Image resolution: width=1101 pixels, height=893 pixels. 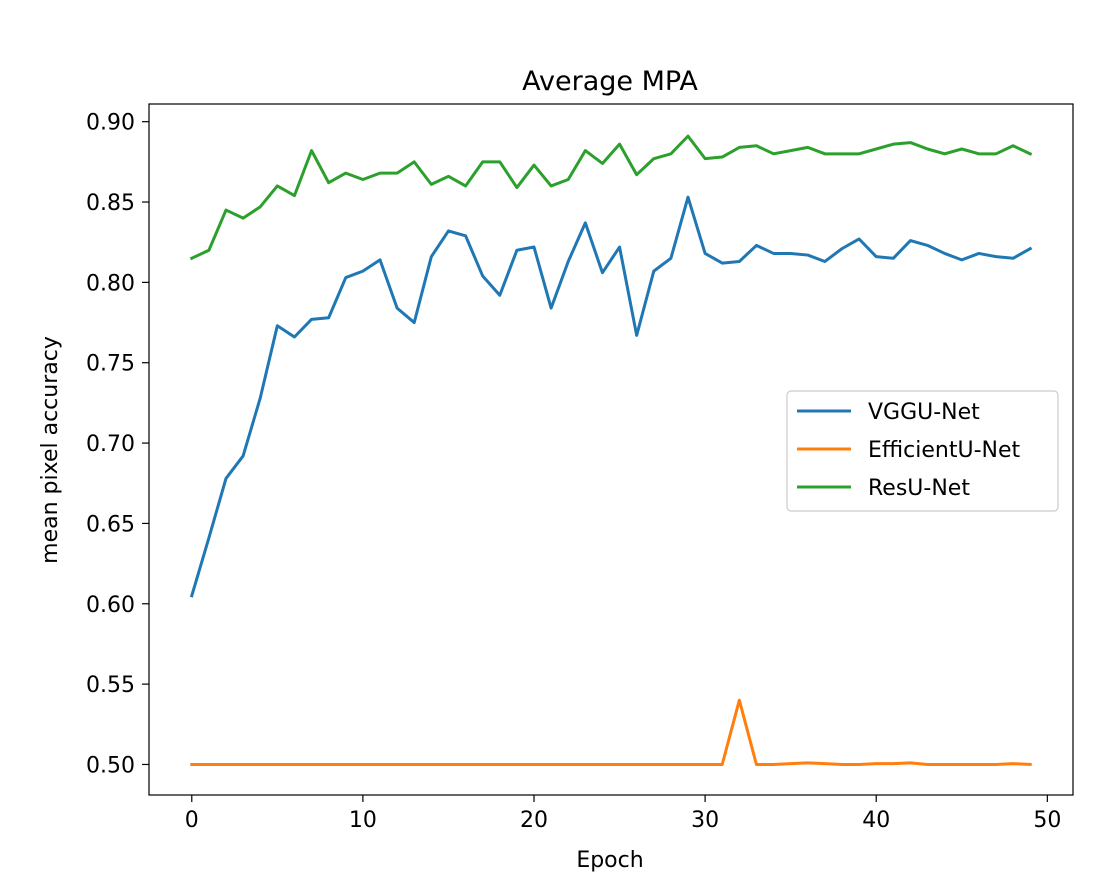 I want to click on y-tick-label: 0.70, so click(x=110, y=444).